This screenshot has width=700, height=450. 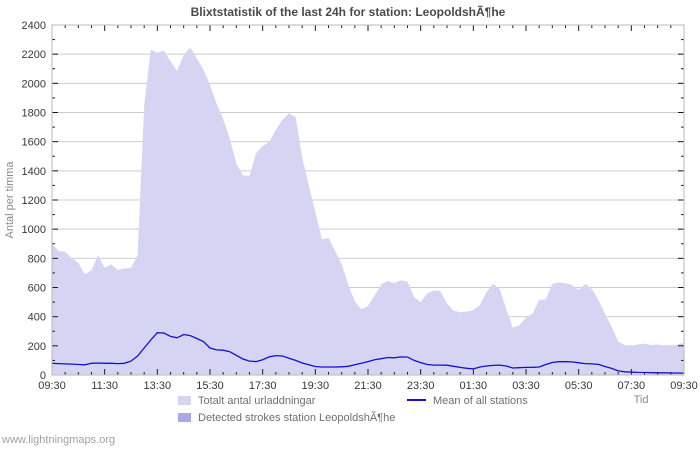 What do you see at coordinates (34, 55) in the screenshot?
I see `y-tick-label: 2200` at bounding box center [34, 55].